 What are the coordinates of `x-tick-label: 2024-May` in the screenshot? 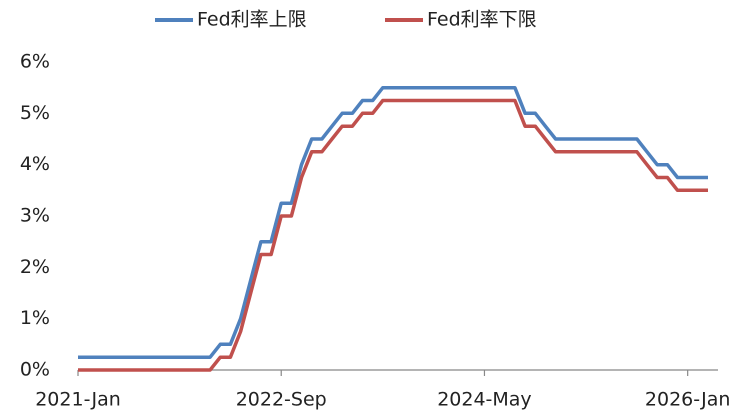 It's located at (484, 400).